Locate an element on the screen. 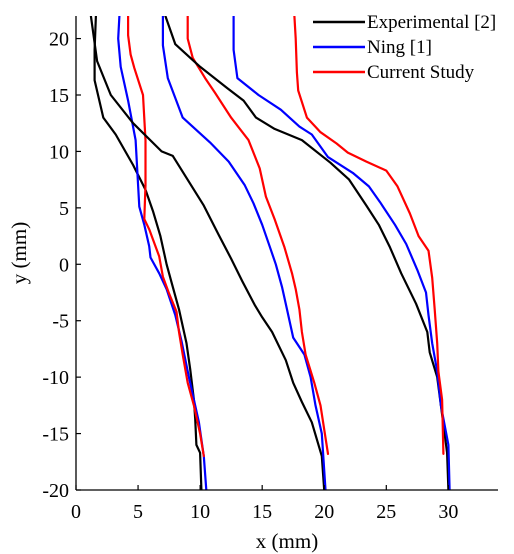  y-tick-label: 20 is located at coordinates (59, 40).